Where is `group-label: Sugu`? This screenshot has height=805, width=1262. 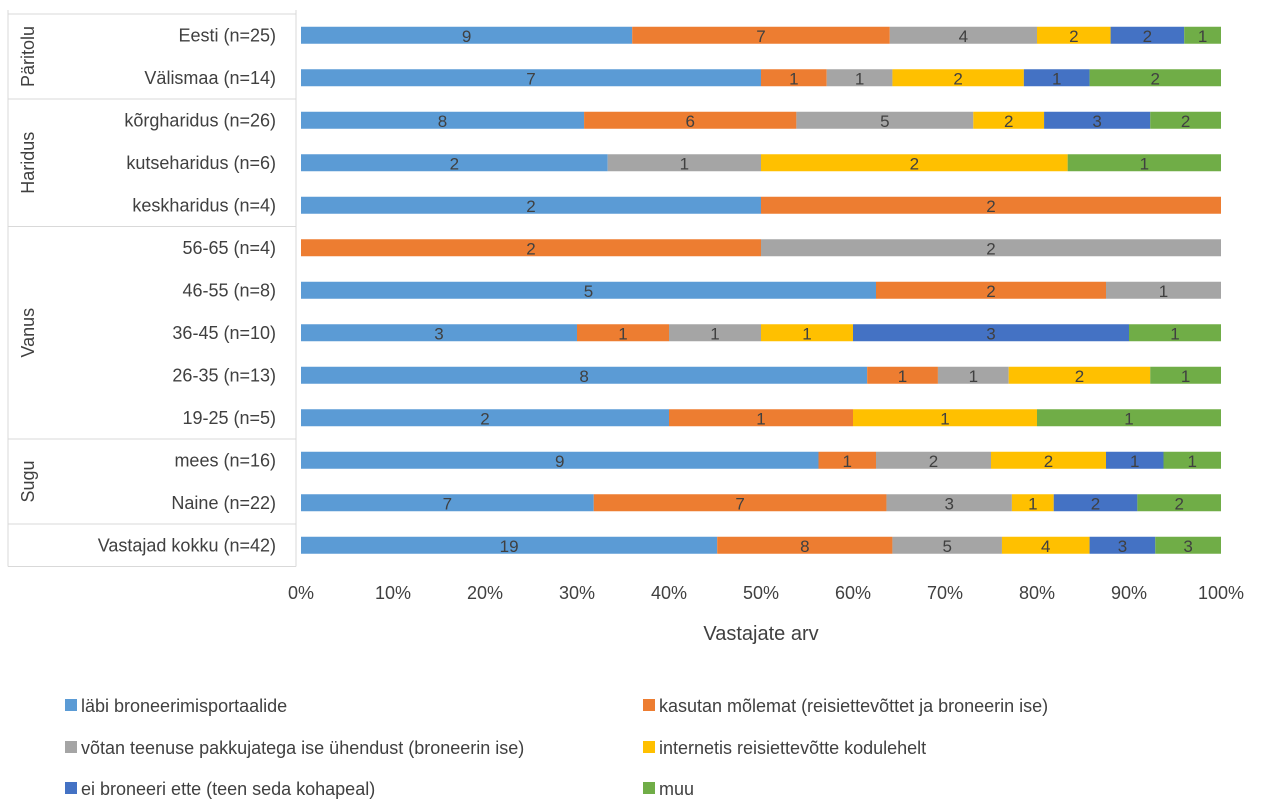 group-label: Sugu is located at coordinates (28, 481).